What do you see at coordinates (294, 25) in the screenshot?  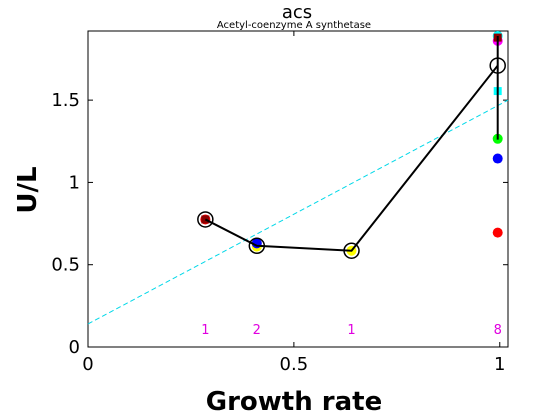 I see `chart-subtitle: Acetyl-coenzyme A synthetase` at bounding box center [294, 25].